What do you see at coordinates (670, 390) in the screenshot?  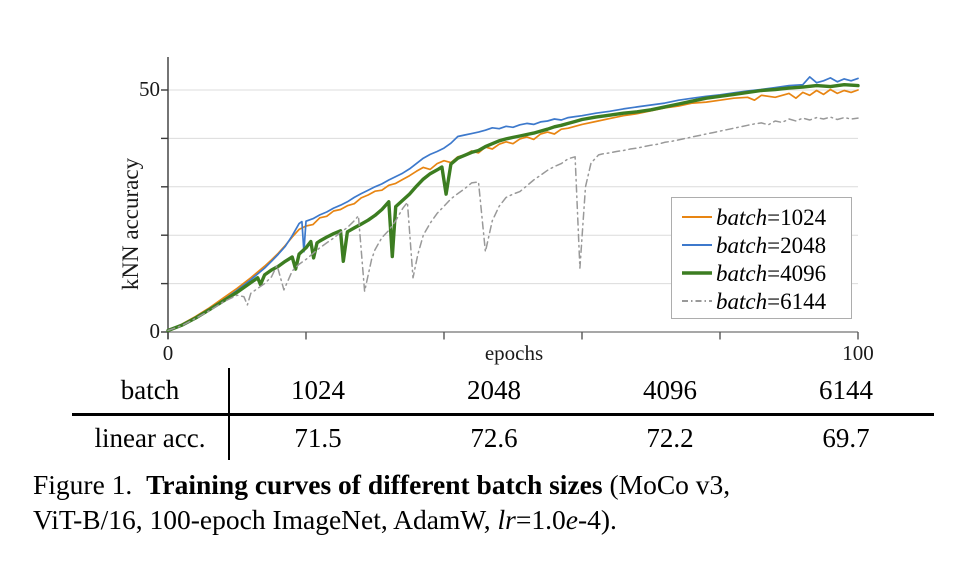 I see `table-batch-4096: 4096` at bounding box center [670, 390].